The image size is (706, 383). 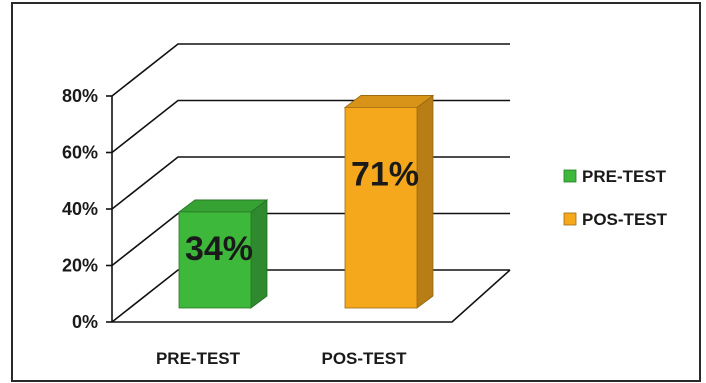 What do you see at coordinates (198, 358) in the screenshot?
I see `x-tick-label: PRE-TEST` at bounding box center [198, 358].